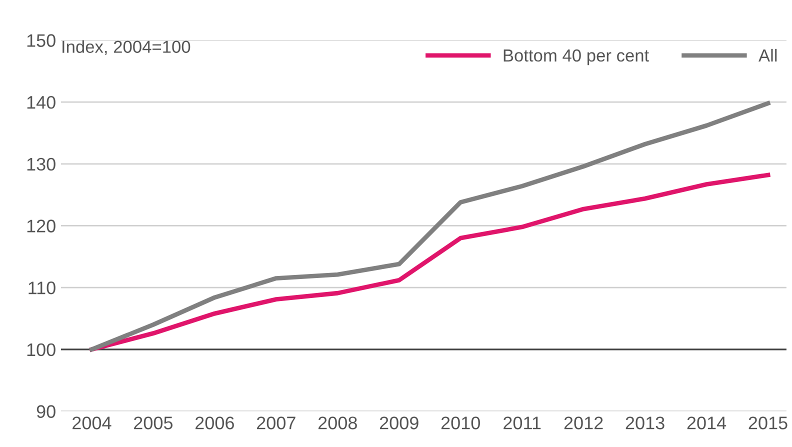 The width and height of the screenshot is (792, 447). What do you see at coordinates (41, 40) in the screenshot?
I see `y-tick-label: 150` at bounding box center [41, 40].